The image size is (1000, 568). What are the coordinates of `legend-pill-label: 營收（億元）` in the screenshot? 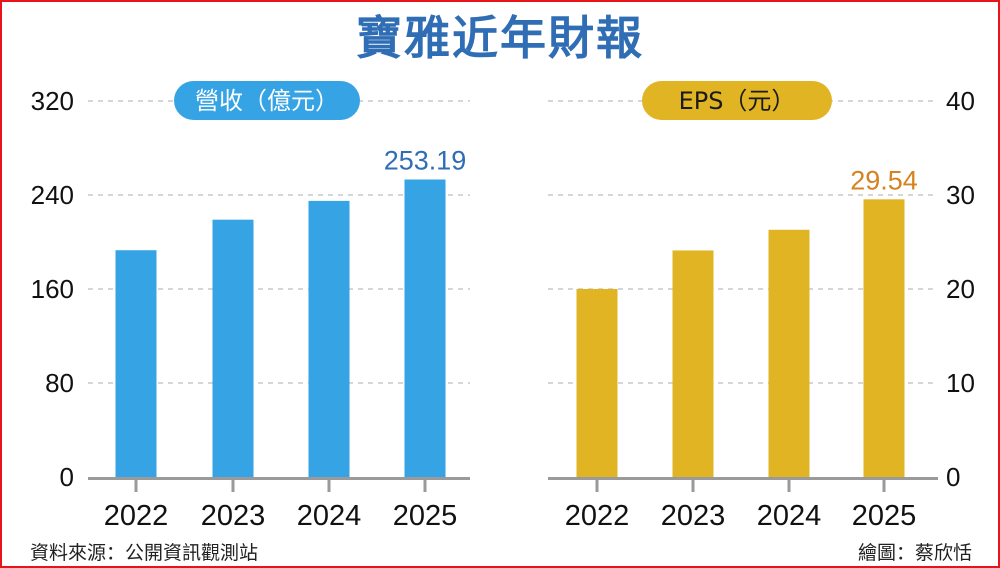 It's located at (267, 101).